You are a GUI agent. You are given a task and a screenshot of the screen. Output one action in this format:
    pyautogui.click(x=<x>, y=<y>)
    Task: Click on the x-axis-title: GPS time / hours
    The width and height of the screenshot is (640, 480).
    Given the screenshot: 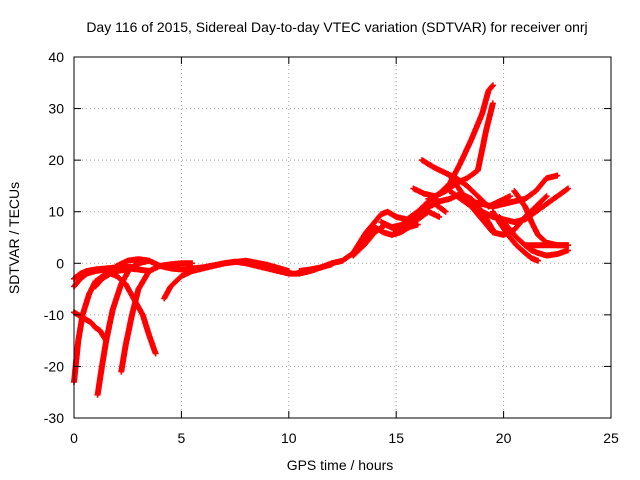 What is the action you would take?
    pyautogui.click(x=340, y=465)
    